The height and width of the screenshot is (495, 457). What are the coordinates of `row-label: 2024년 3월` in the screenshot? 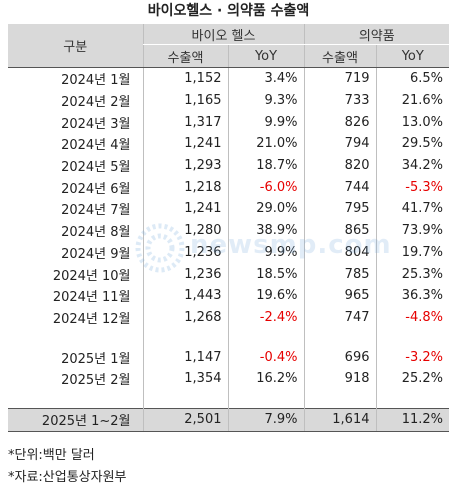 It's located at (96, 124).